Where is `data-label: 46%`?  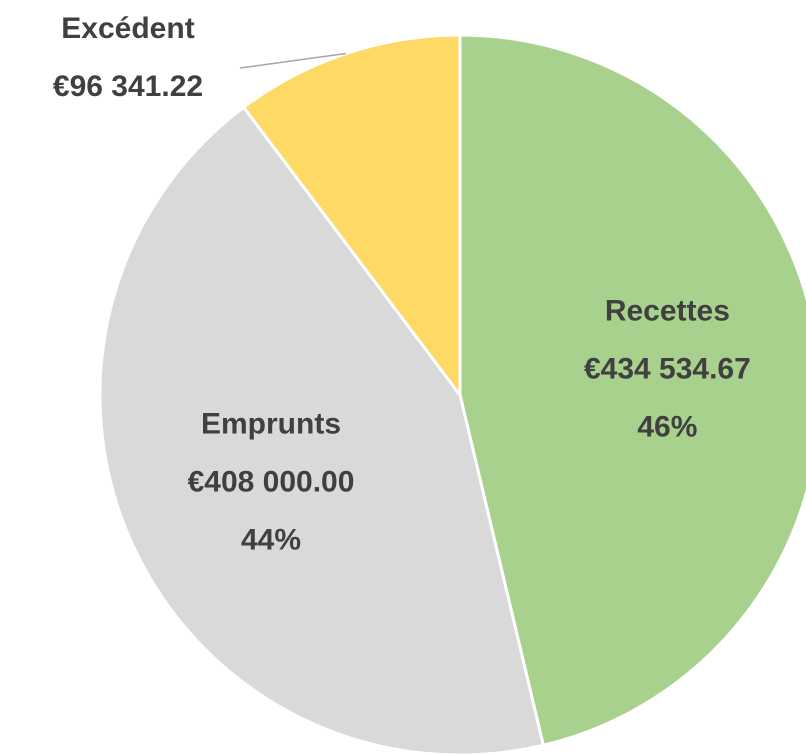
data-label: 46% is located at coordinates (667, 427).